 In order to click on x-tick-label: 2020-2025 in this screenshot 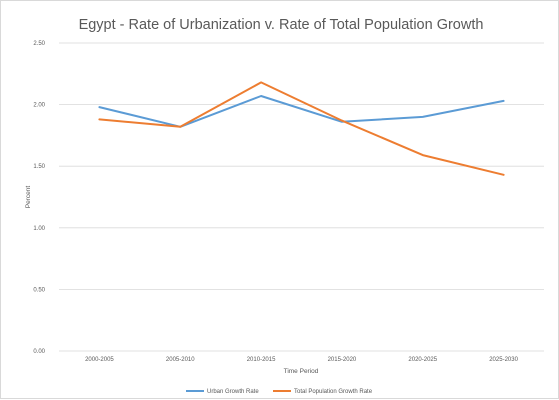, I will do `click(422, 360)`.